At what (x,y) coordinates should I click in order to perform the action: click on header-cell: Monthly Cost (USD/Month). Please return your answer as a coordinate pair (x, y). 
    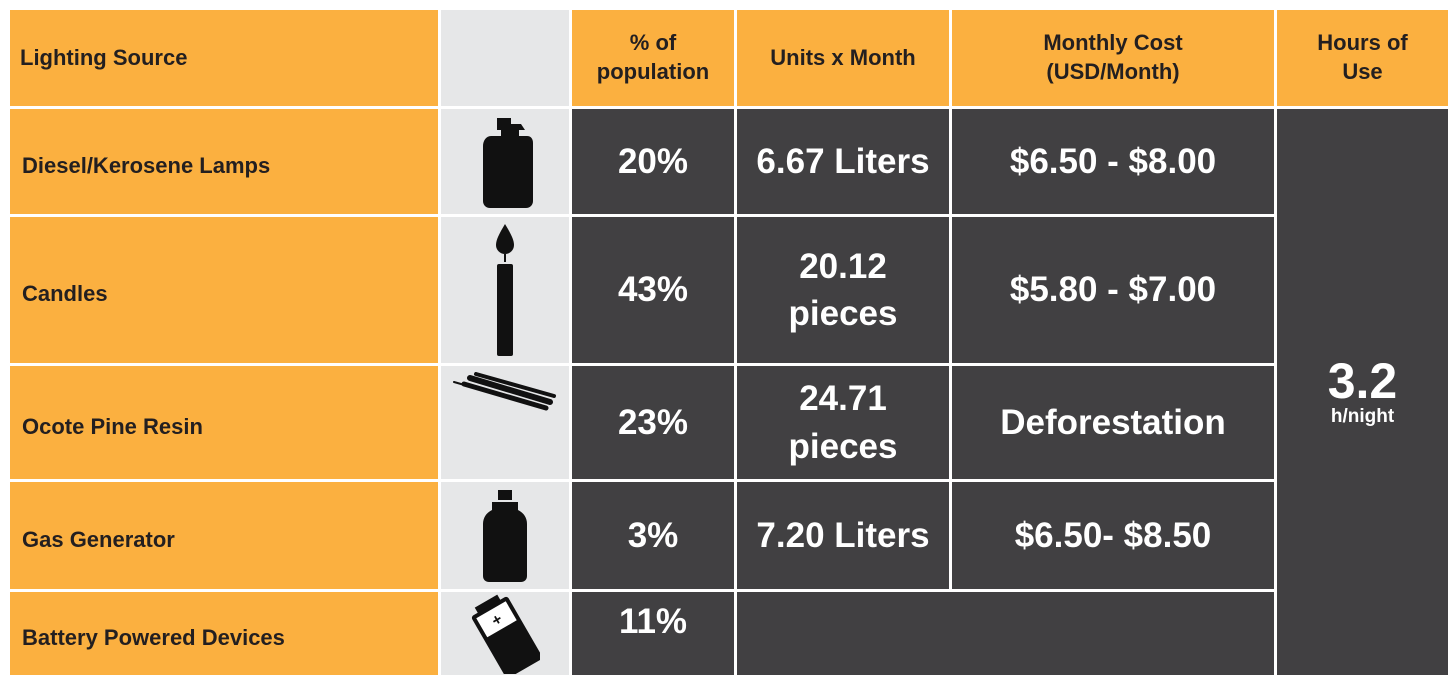
    Looking at the image, I should click on (1113, 58).